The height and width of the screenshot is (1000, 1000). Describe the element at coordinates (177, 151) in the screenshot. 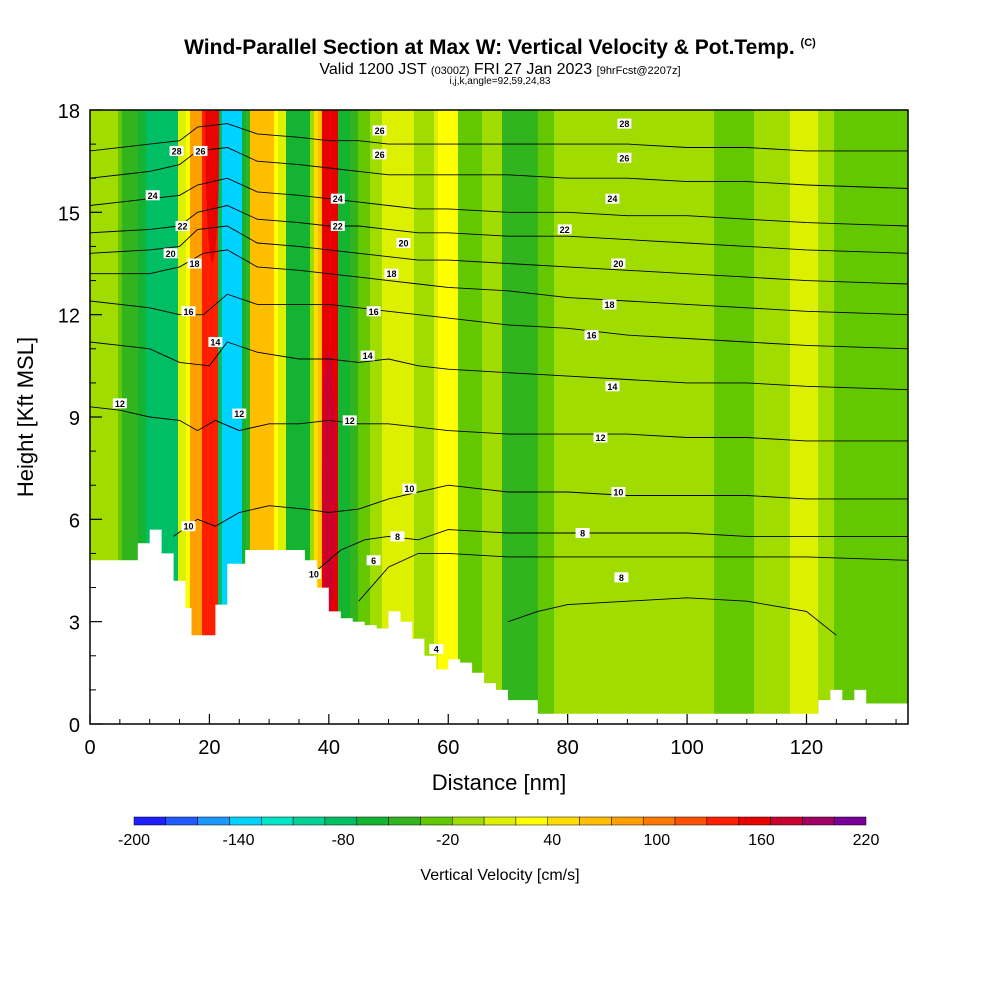

I see `contour-label-text: 28` at that location.